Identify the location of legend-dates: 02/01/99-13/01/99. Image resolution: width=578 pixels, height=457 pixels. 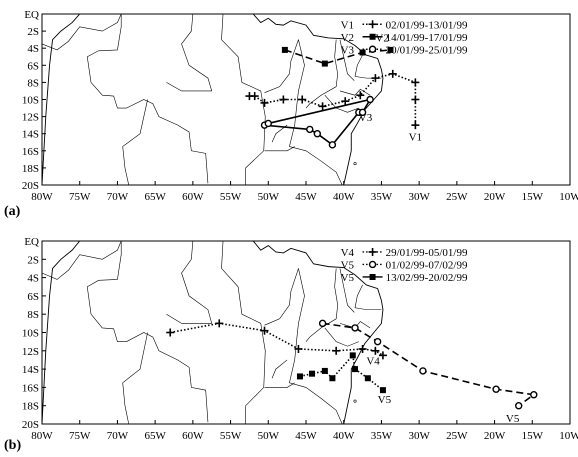
(427, 25).